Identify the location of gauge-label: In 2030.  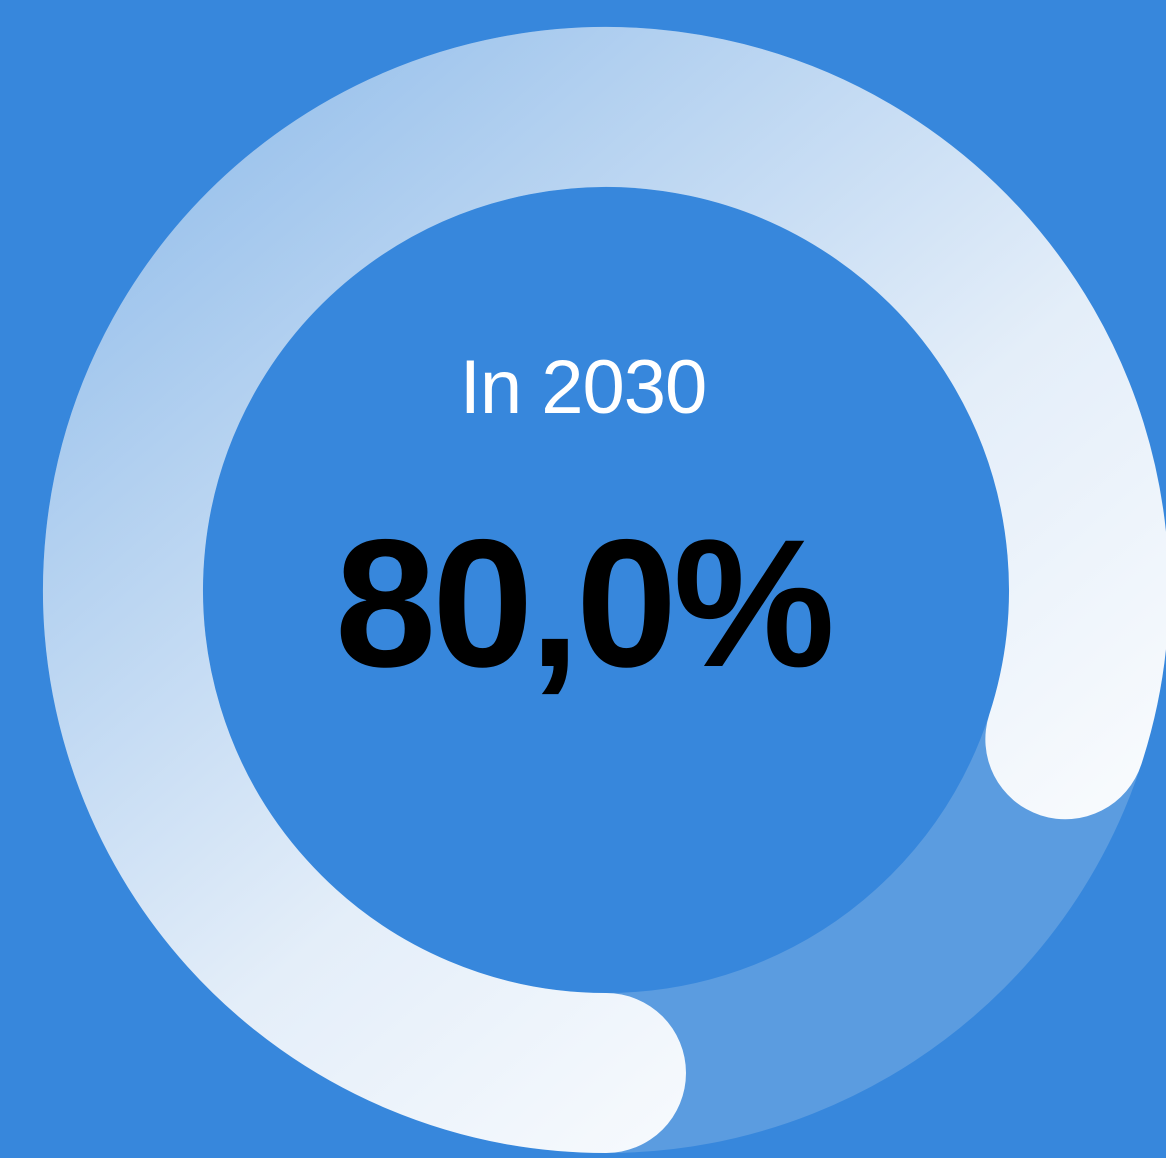
(583, 387).